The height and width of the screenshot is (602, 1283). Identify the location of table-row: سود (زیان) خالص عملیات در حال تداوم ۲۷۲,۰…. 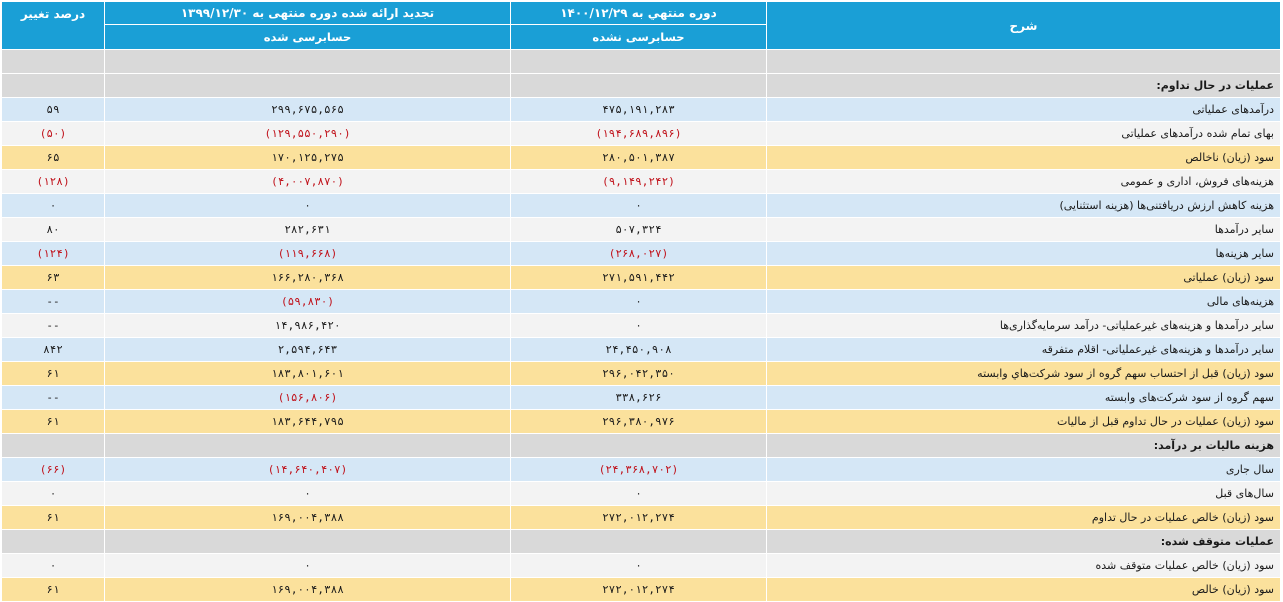
(641, 517).